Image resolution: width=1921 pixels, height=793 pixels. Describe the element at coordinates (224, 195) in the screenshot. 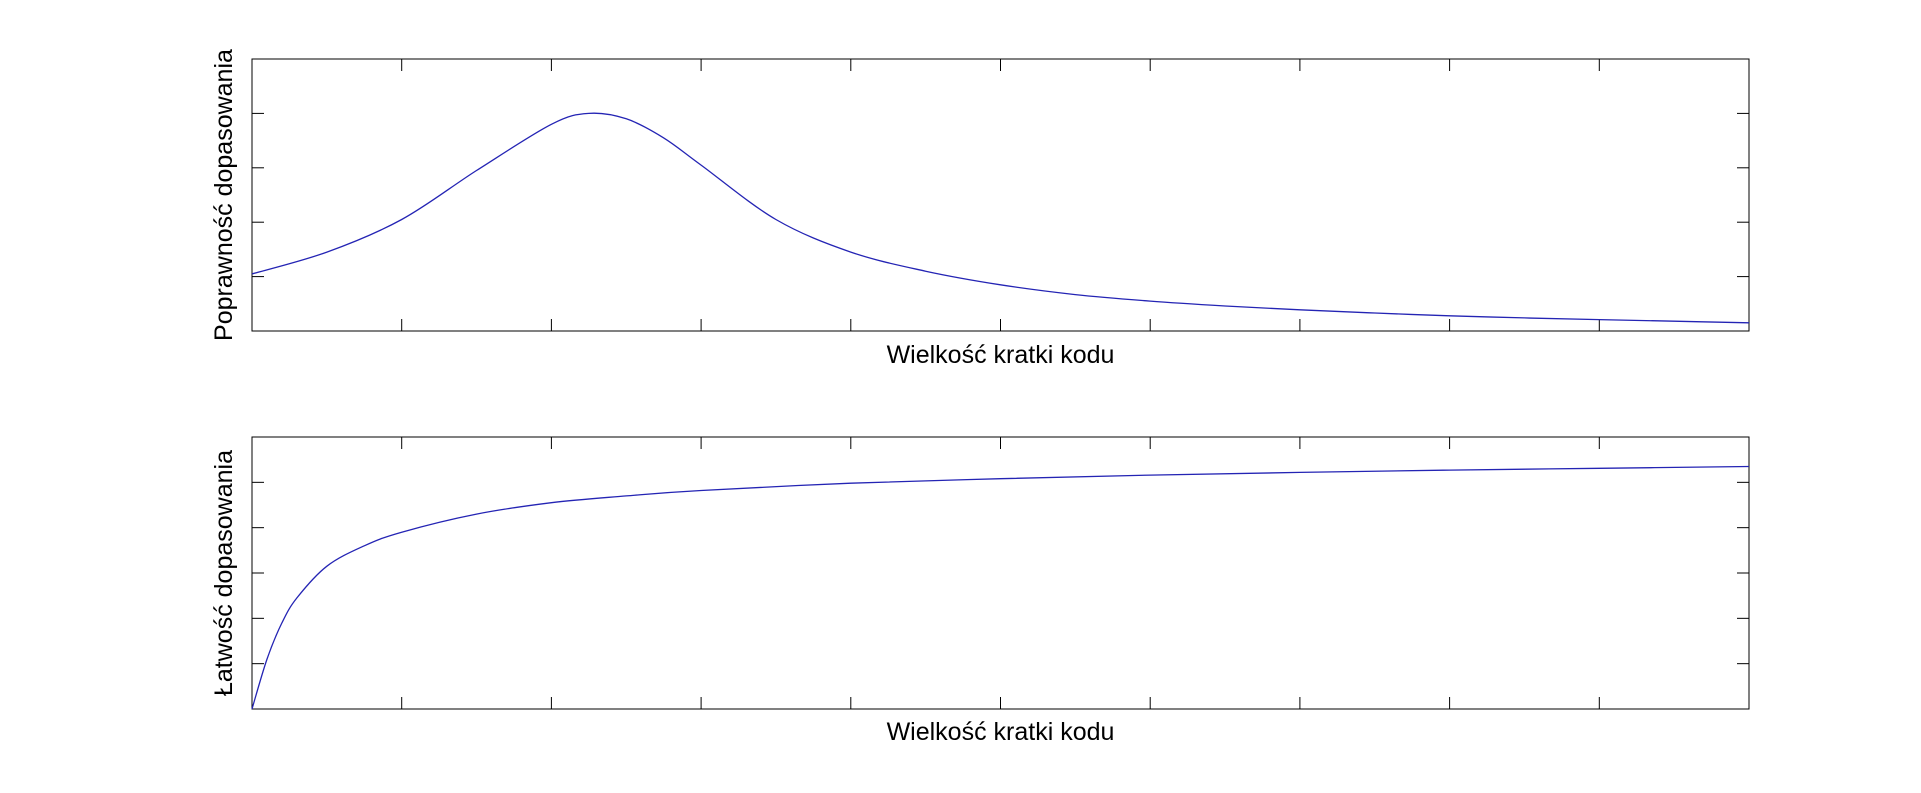

I see `y-axis-label: Poprawność dopasowania` at that location.